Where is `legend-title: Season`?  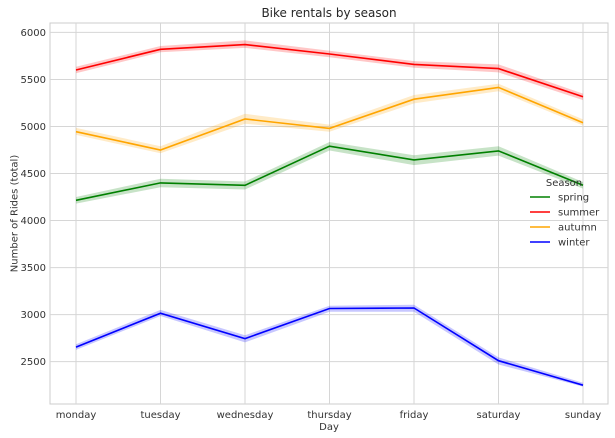 legend-title: Season is located at coordinates (564, 183).